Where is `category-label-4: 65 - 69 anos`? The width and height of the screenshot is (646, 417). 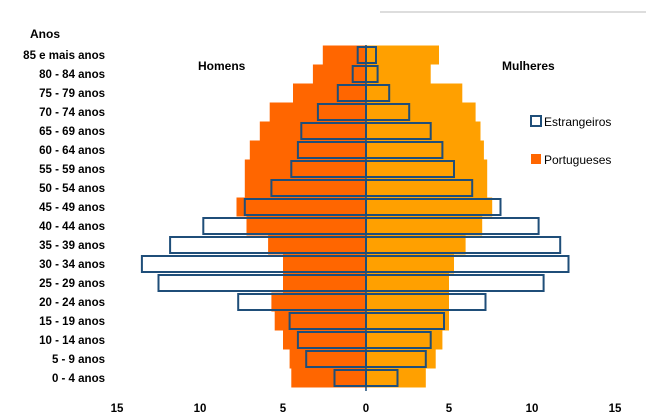 category-label-4: 65 - 69 anos is located at coordinates (72, 132).